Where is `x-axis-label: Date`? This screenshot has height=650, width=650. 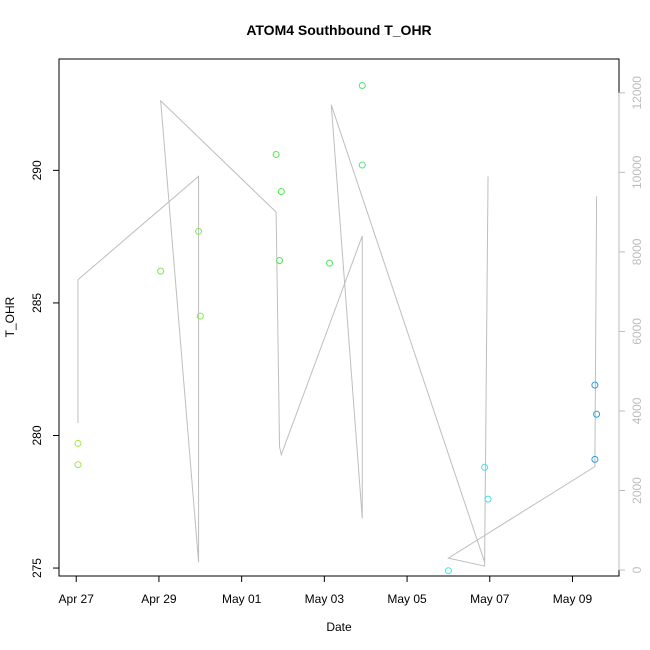
x-axis-label: Date is located at coordinates (339, 627).